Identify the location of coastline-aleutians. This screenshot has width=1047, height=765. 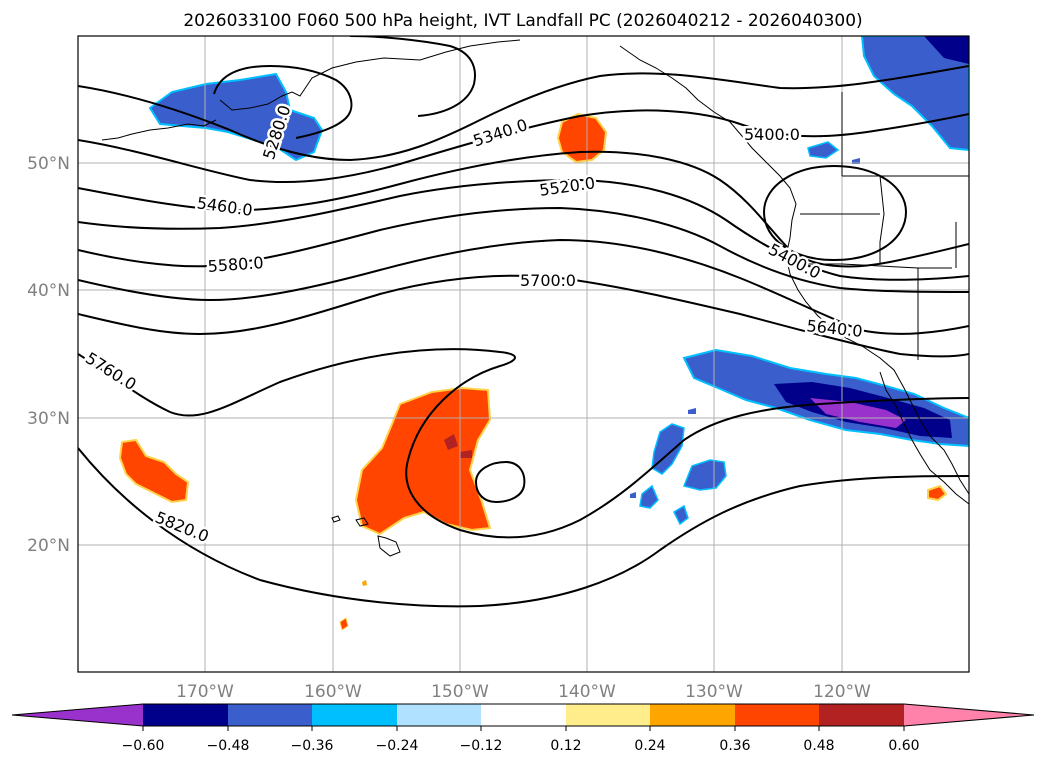
(159, 130).